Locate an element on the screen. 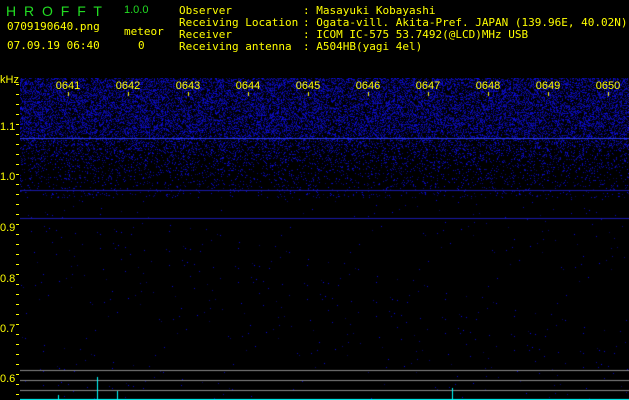  time-label: 0650 is located at coordinates (608, 86).